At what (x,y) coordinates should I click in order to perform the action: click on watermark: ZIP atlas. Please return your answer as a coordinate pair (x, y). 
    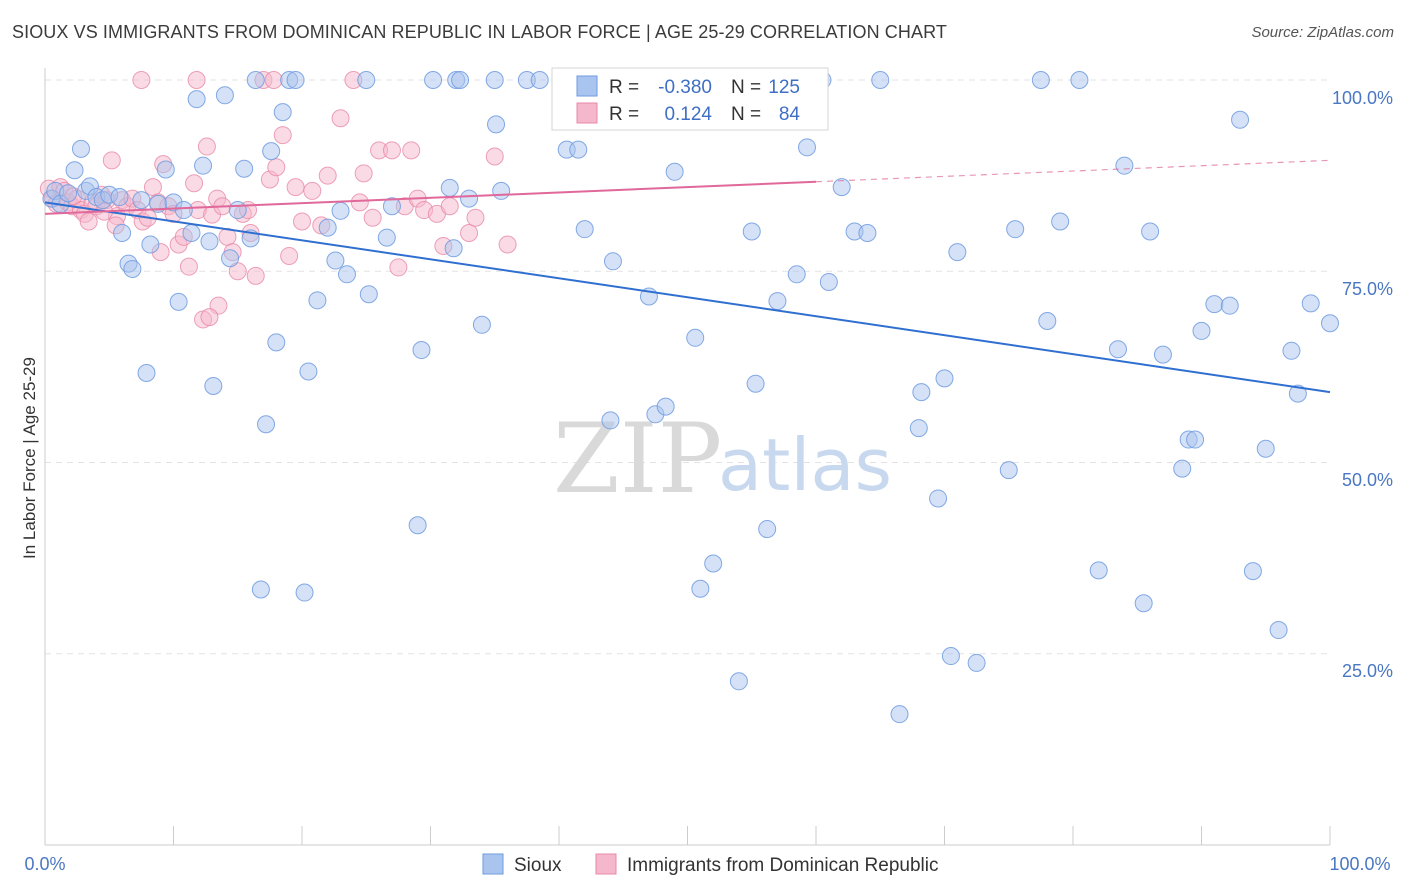
    Looking at the image, I should click on (722, 459).